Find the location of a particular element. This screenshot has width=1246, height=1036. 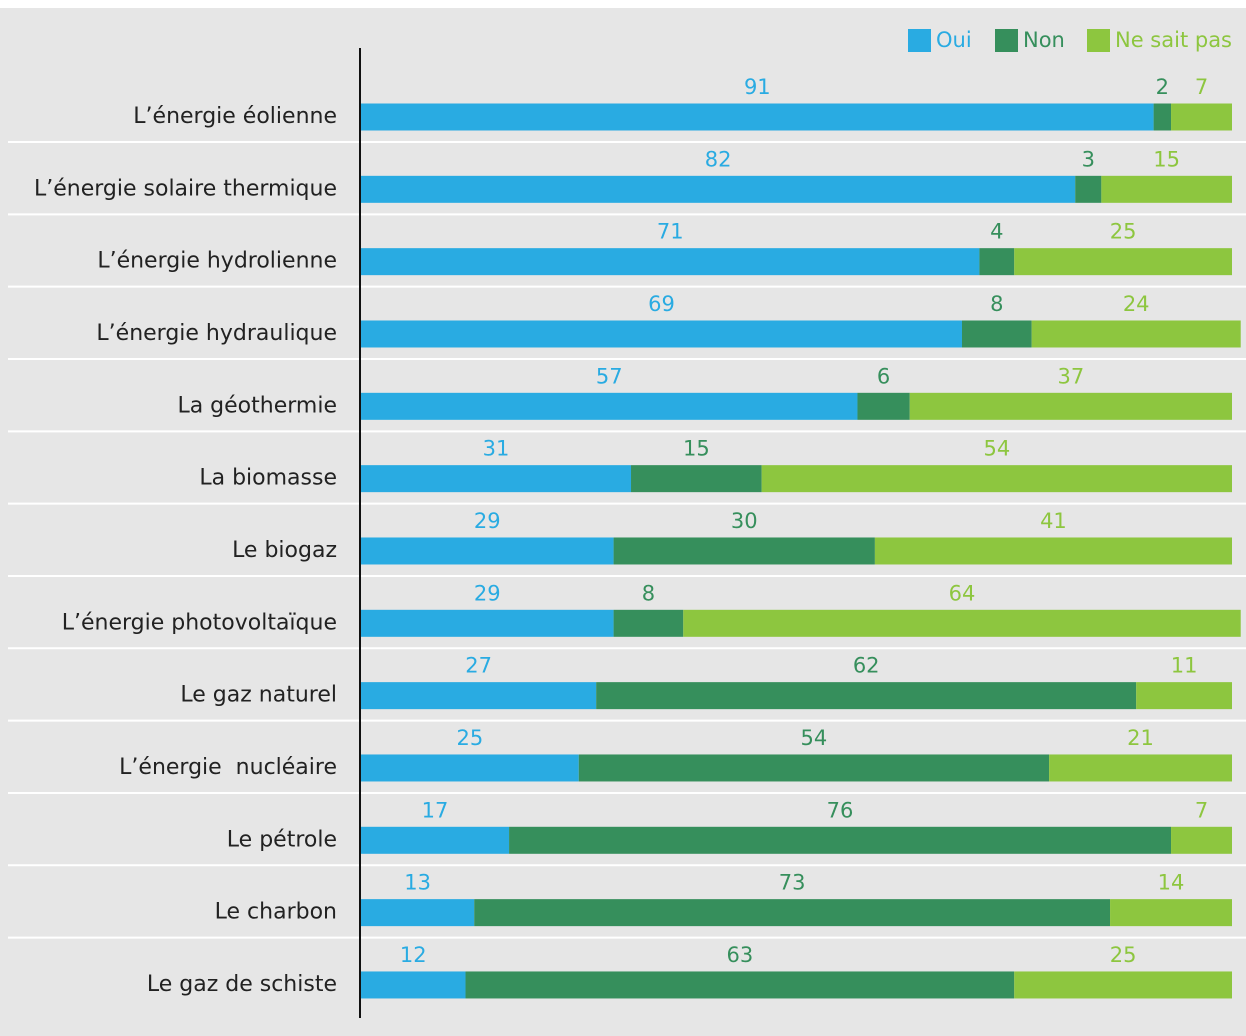

value-label: 37 is located at coordinates (1070, 376).